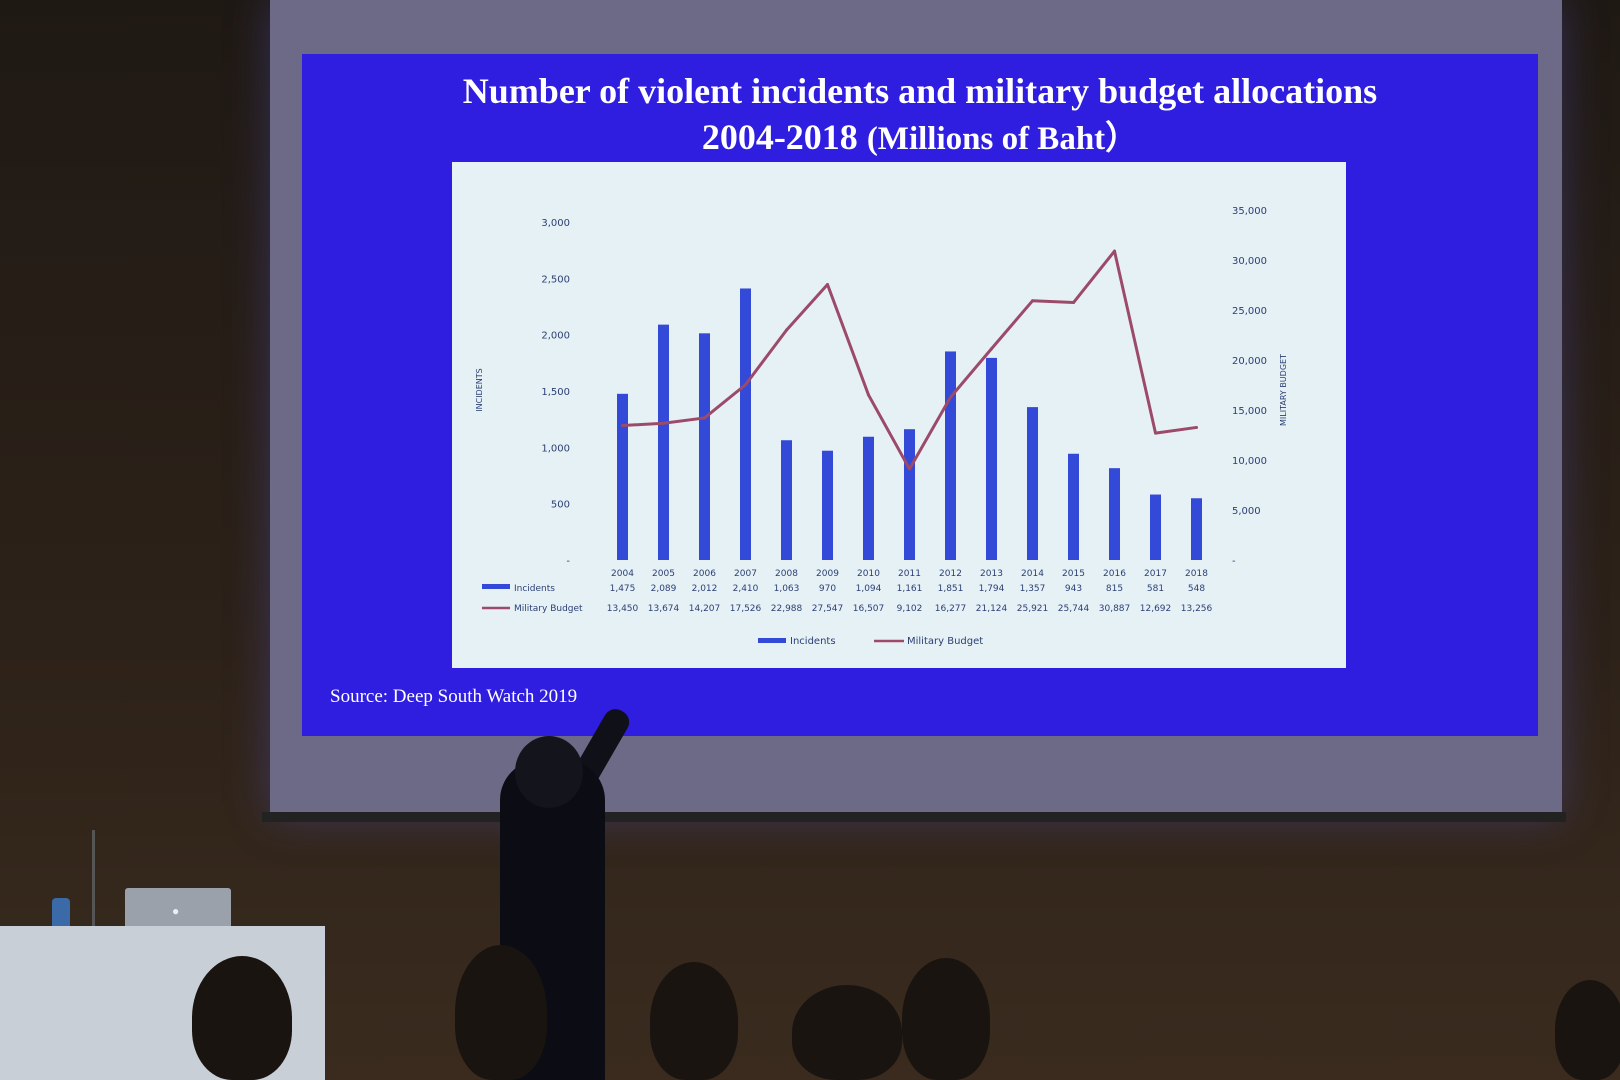 The height and width of the screenshot is (1080, 1620). What do you see at coordinates (663, 574) in the screenshot?
I see `year-tick-label: 2005` at bounding box center [663, 574].